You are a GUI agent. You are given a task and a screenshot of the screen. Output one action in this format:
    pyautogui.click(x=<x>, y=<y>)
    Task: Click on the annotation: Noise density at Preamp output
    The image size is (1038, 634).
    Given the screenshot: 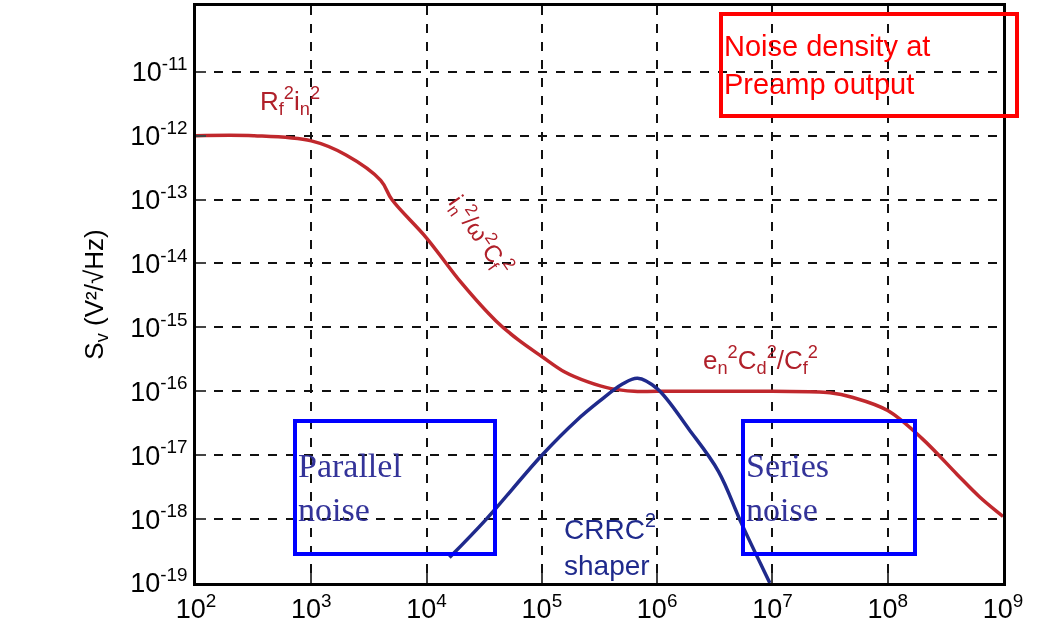 What is the action you would take?
    pyautogui.click(x=827, y=65)
    